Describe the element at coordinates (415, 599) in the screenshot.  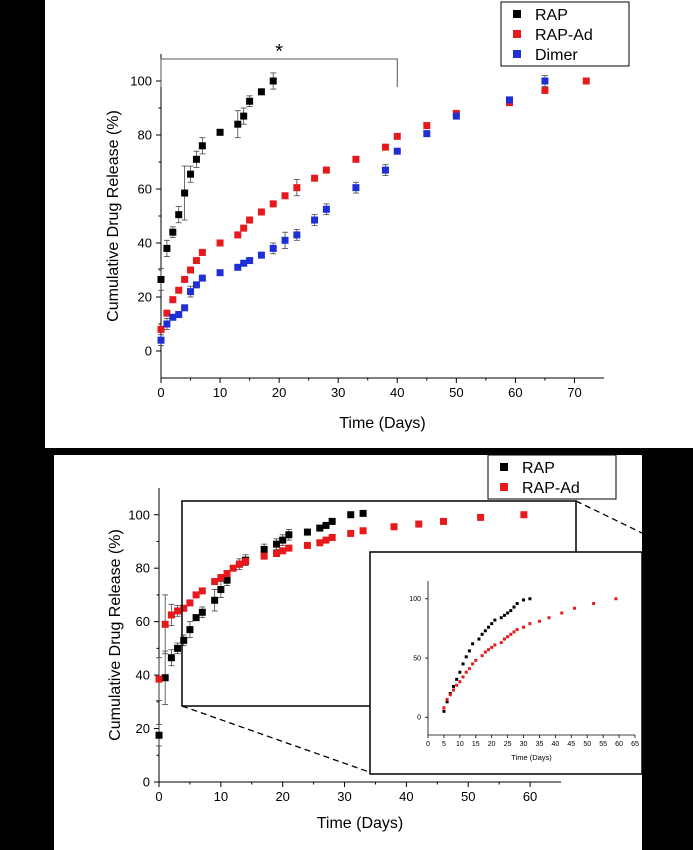
I see `y-tick-label: 100` at that location.